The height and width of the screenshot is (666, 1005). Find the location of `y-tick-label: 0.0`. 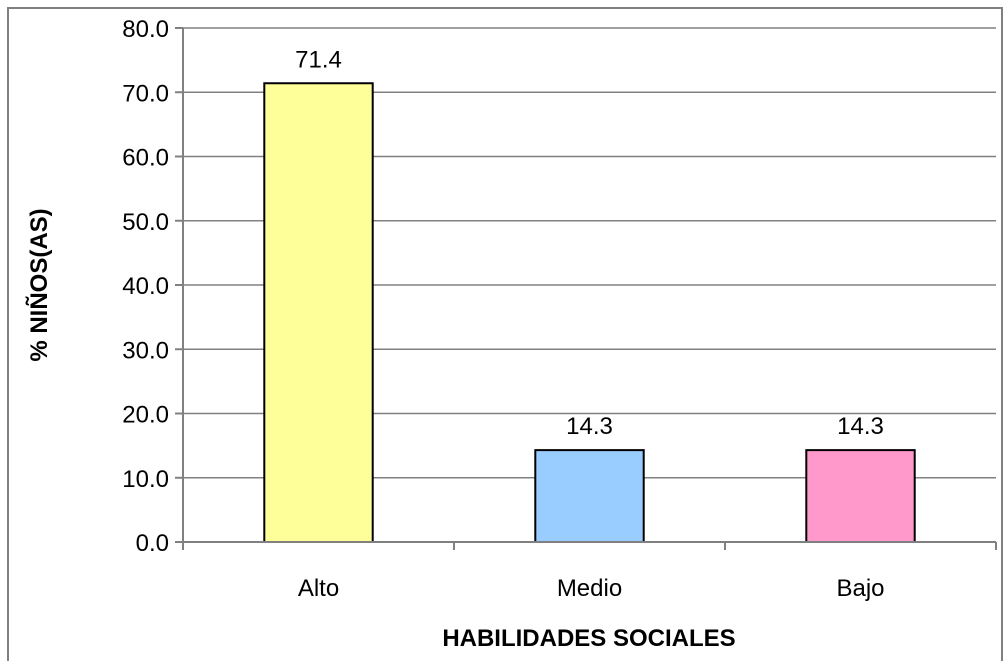

y-tick-label: 0.0 is located at coordinates (152, 543).